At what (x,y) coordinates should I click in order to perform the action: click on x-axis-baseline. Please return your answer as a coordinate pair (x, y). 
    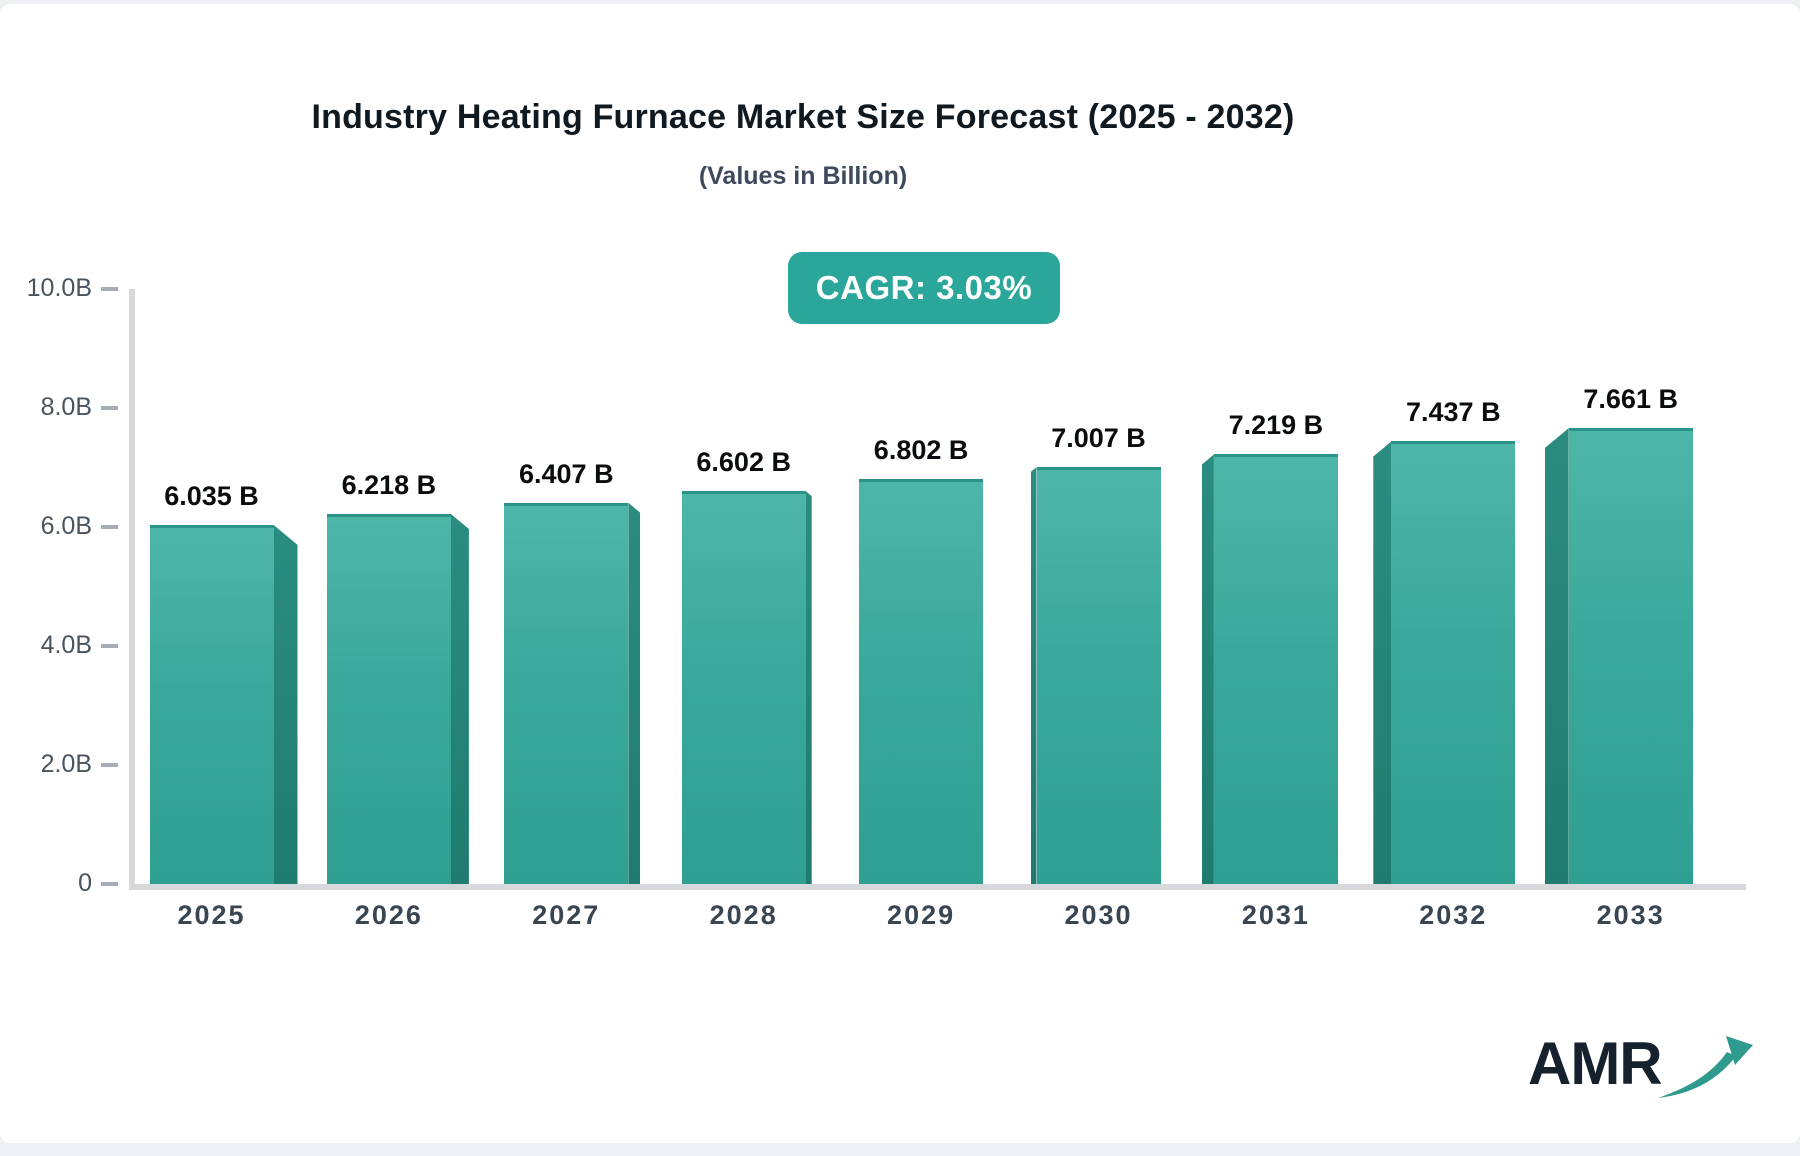
    Looking at the image, I should click on (937, 887).